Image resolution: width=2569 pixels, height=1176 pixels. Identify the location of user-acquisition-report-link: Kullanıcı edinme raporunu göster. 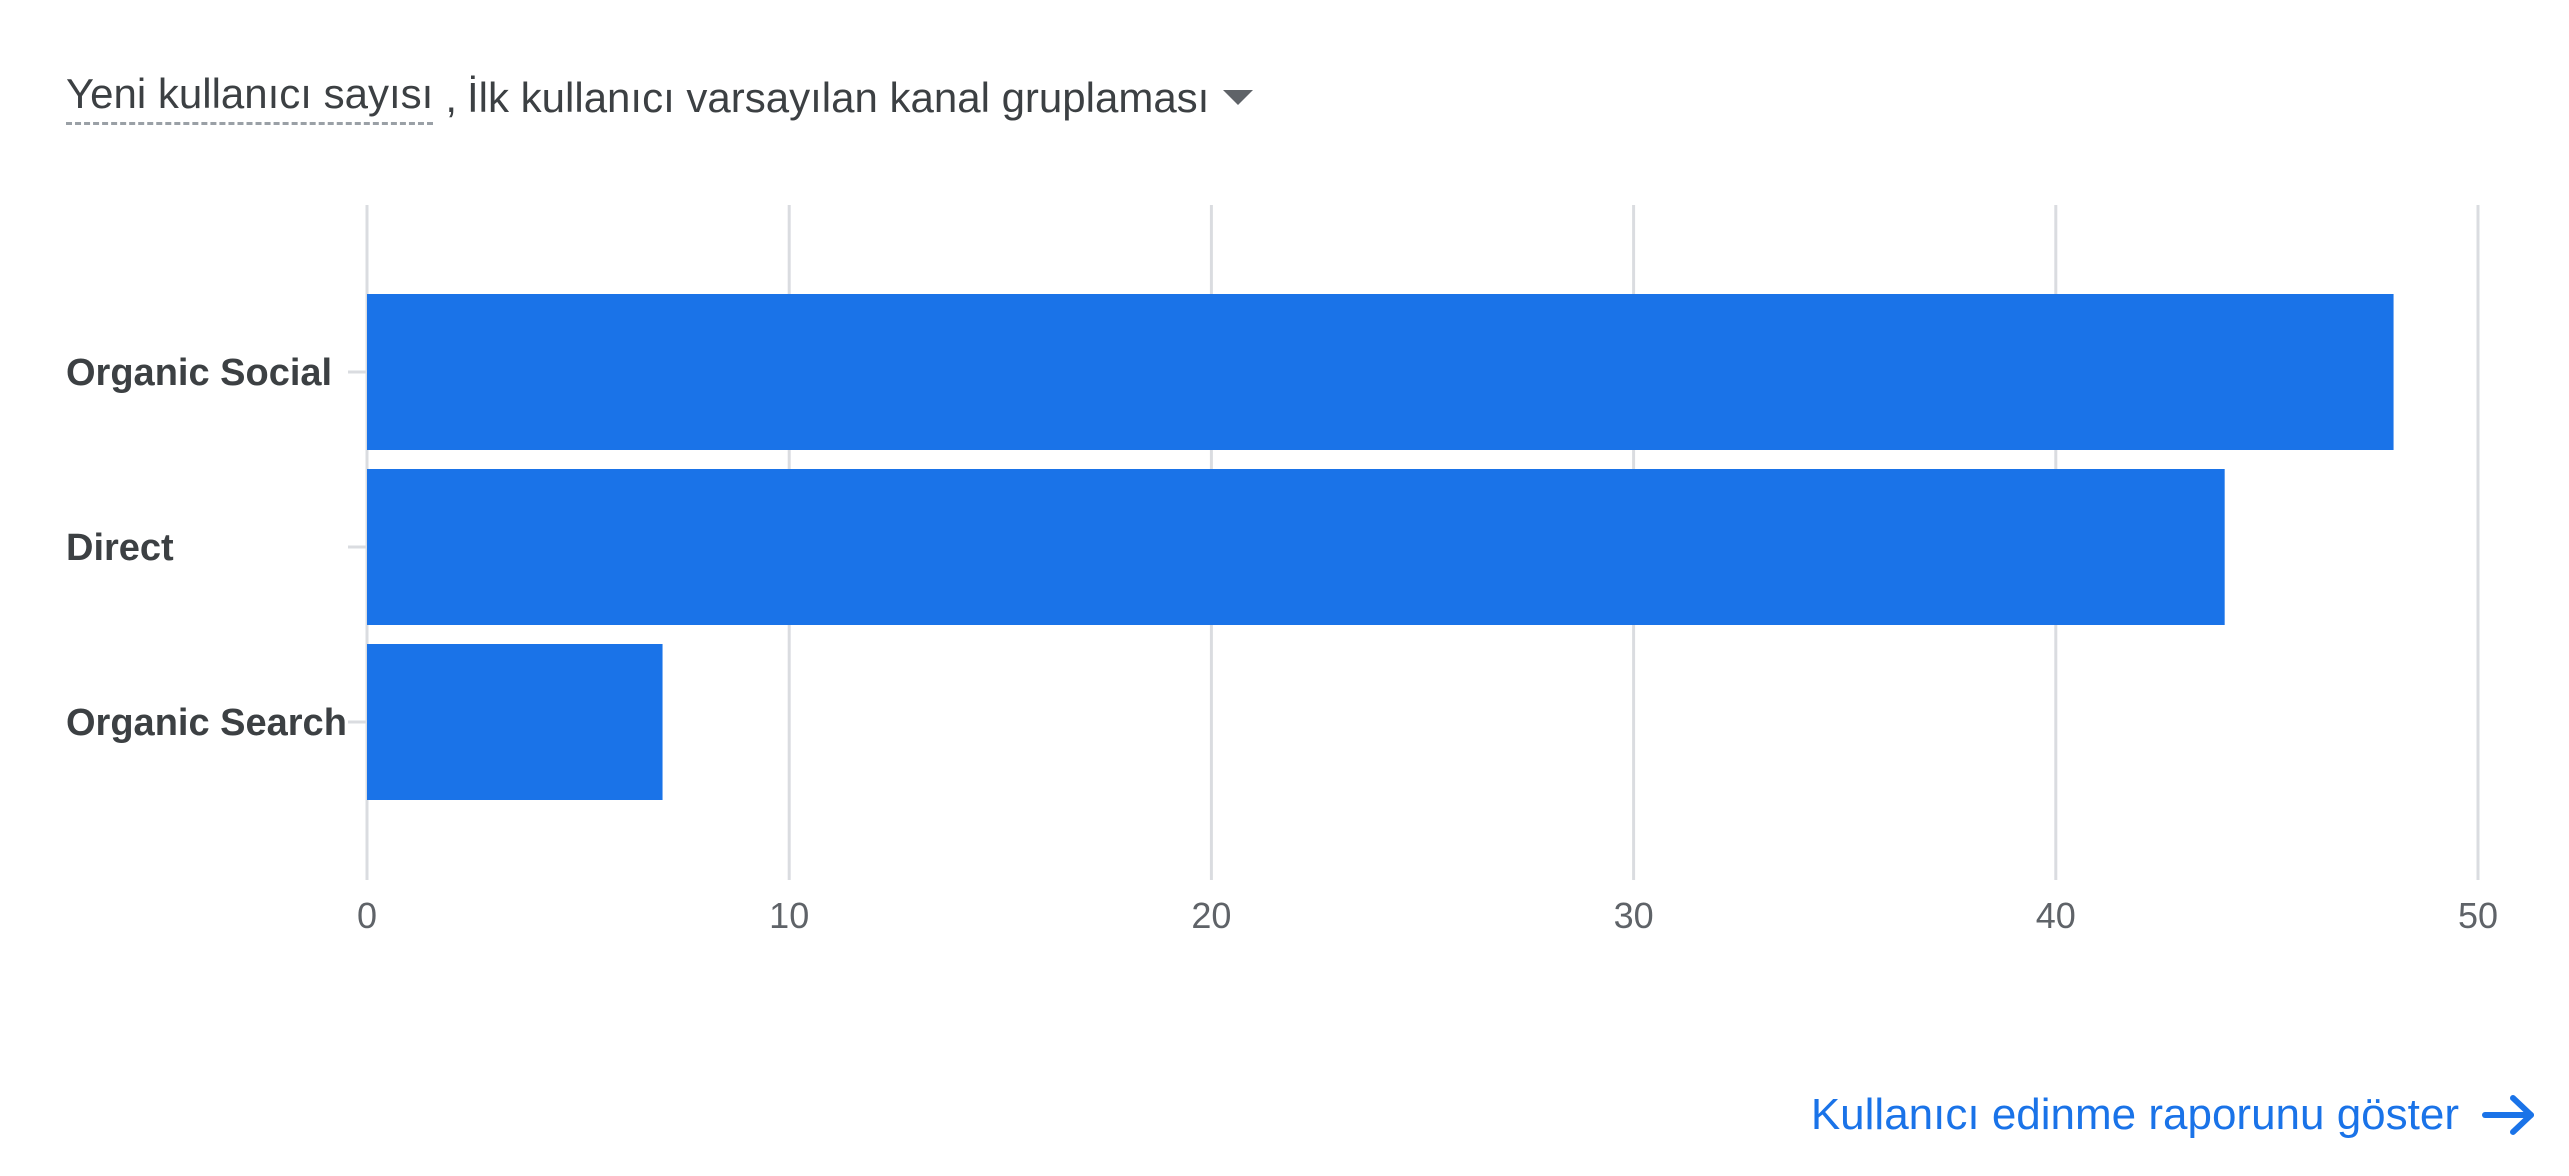
(2174, 1115).